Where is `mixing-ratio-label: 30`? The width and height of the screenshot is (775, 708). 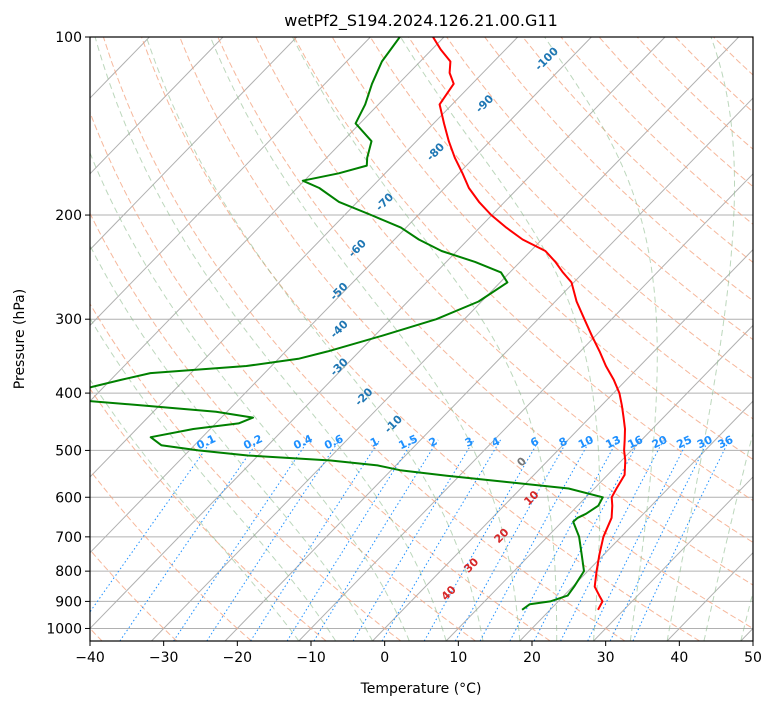 mixing-ratio-label: 30 is located at coordinates (705, 442).